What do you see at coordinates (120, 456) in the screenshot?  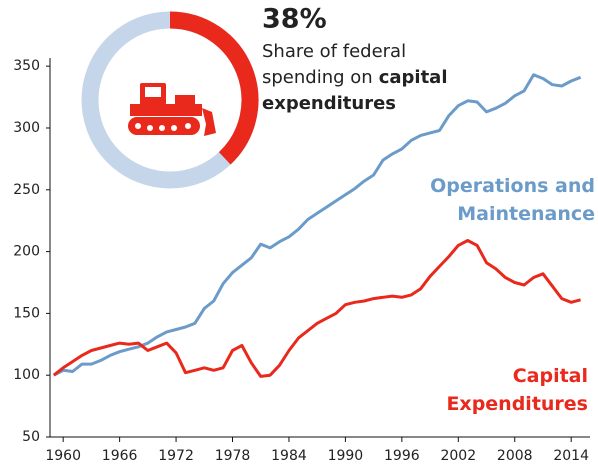 I see `x-tick-label: 1966` at bounding box center [120, 456].